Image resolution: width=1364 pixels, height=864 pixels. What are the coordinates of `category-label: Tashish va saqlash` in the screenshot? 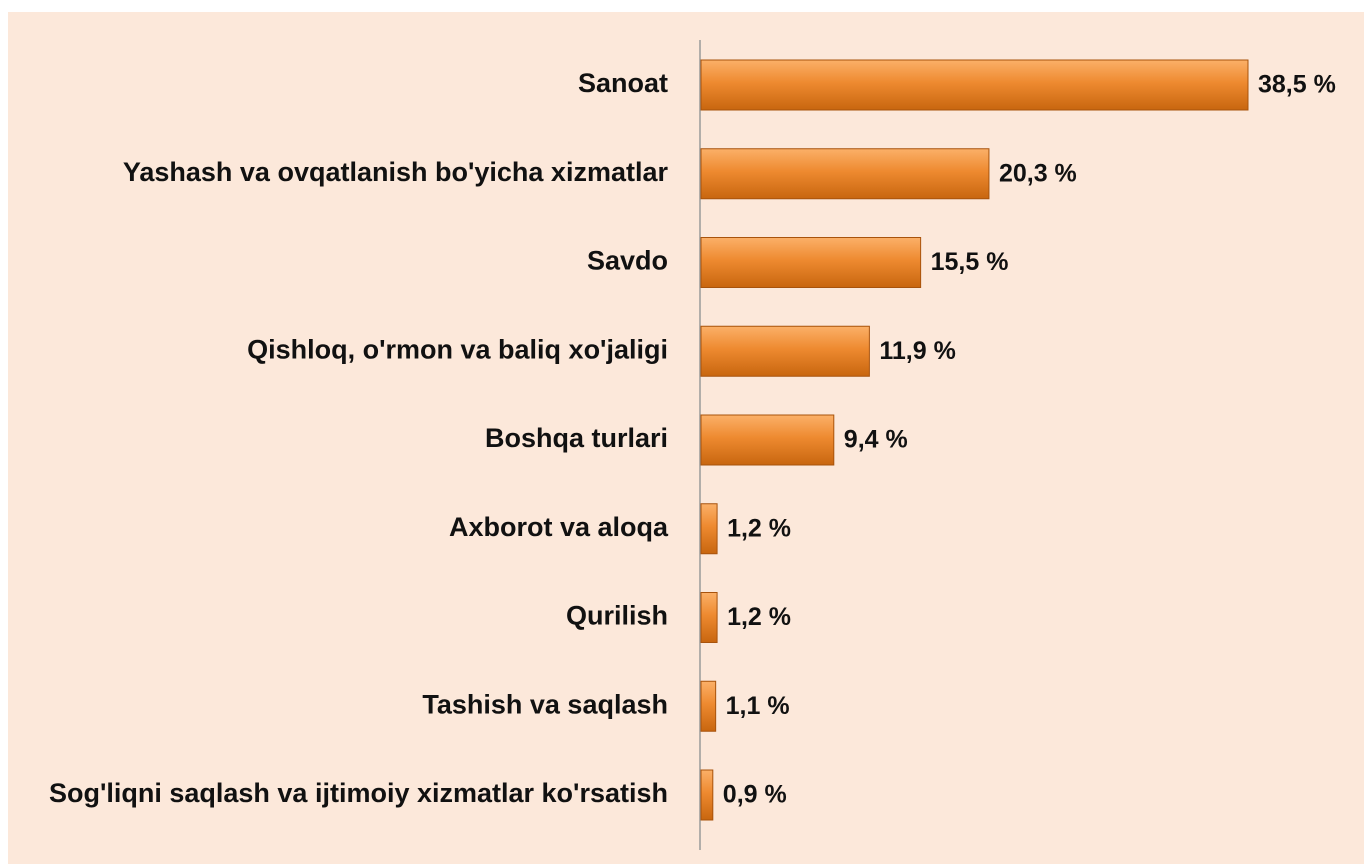 It's located at (545, 704).